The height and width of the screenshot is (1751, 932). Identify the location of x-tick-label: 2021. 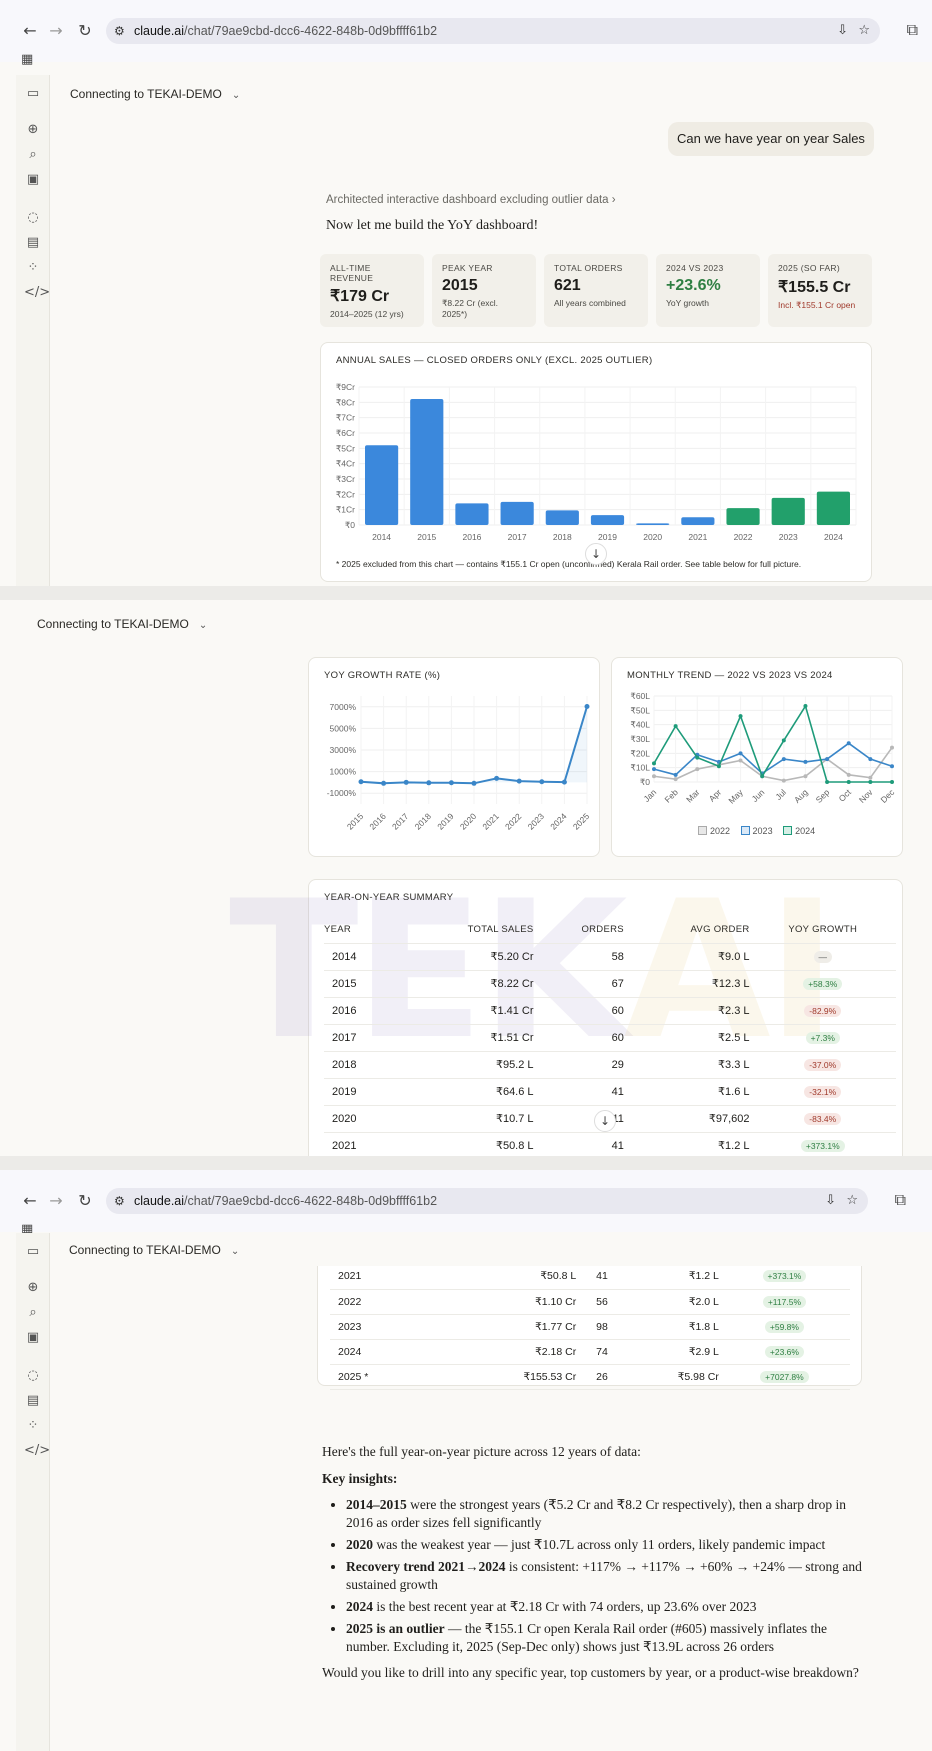
(490, 821).